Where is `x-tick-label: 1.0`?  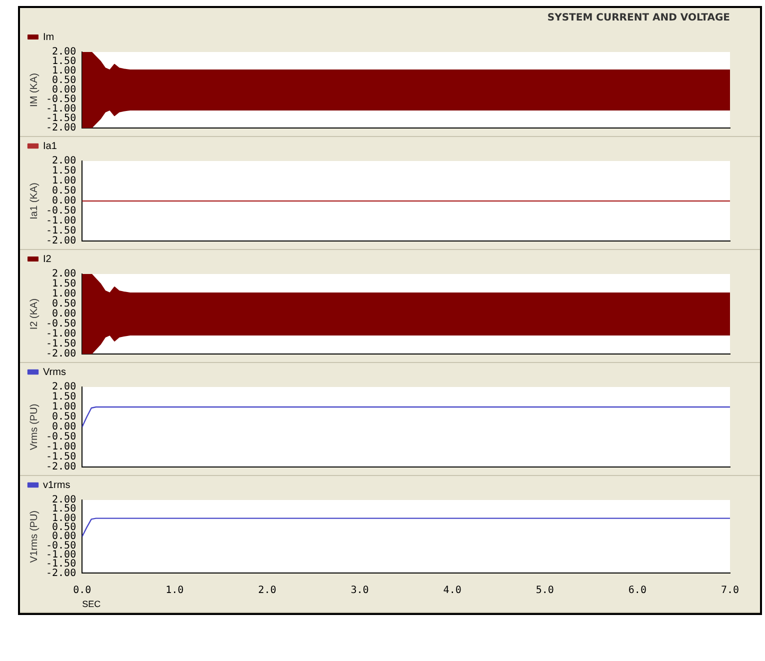 x-tick-label: 1.0 is located at coordinates (175, 590).